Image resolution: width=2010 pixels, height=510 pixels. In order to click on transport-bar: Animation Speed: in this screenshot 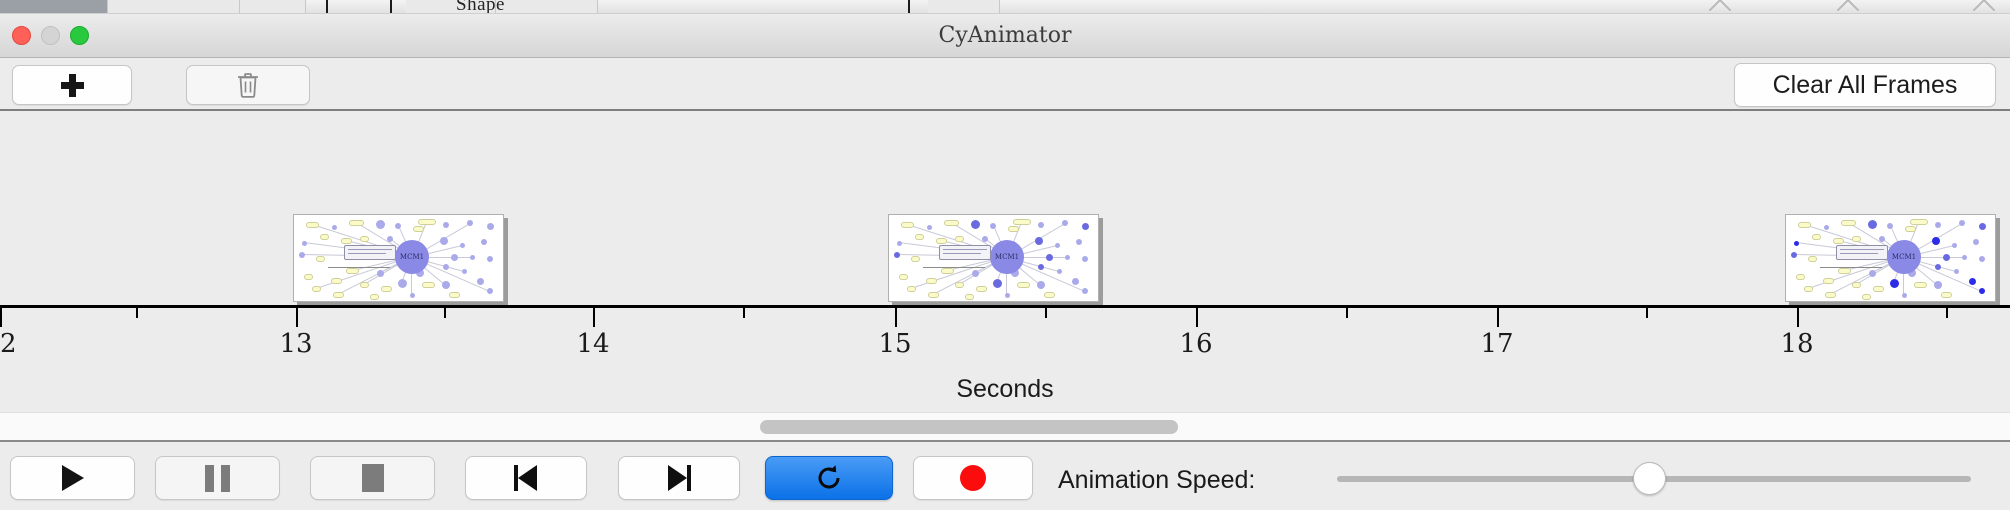, I will do `click(1005, 477)`.